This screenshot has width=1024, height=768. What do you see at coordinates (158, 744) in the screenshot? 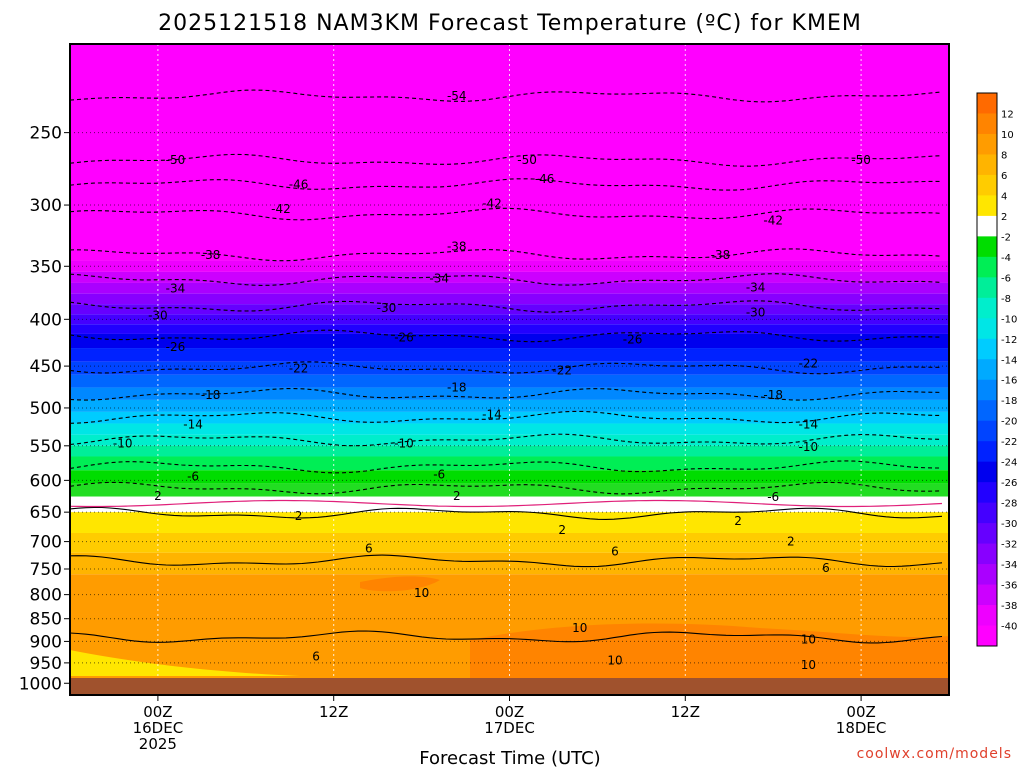
I see `x-tick-label: 2025` at bounding box center [158, 744].